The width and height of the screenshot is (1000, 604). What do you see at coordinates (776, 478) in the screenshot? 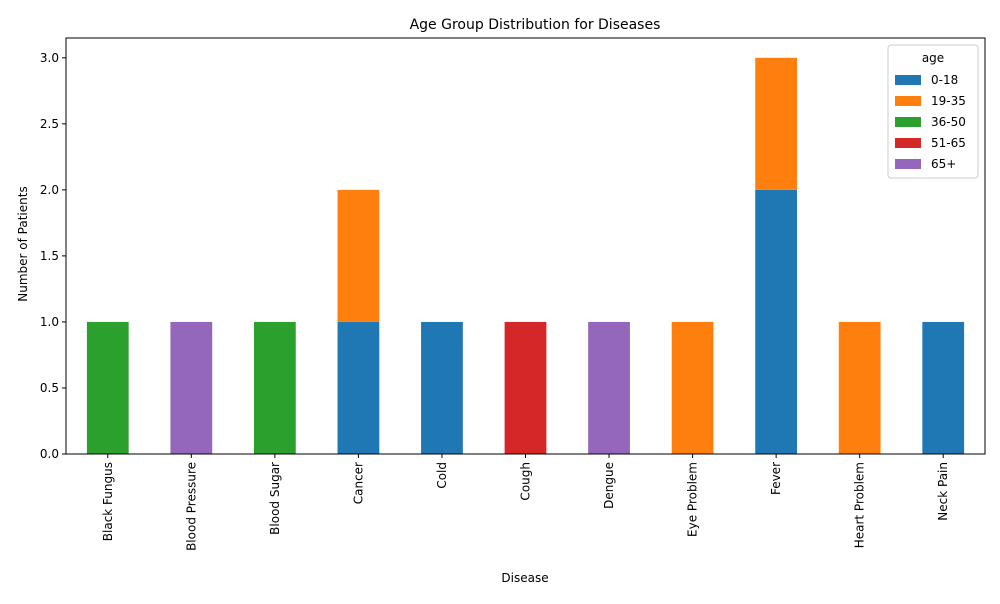
I see `x-tick-label: Fever` at bounding box center [776, 478].